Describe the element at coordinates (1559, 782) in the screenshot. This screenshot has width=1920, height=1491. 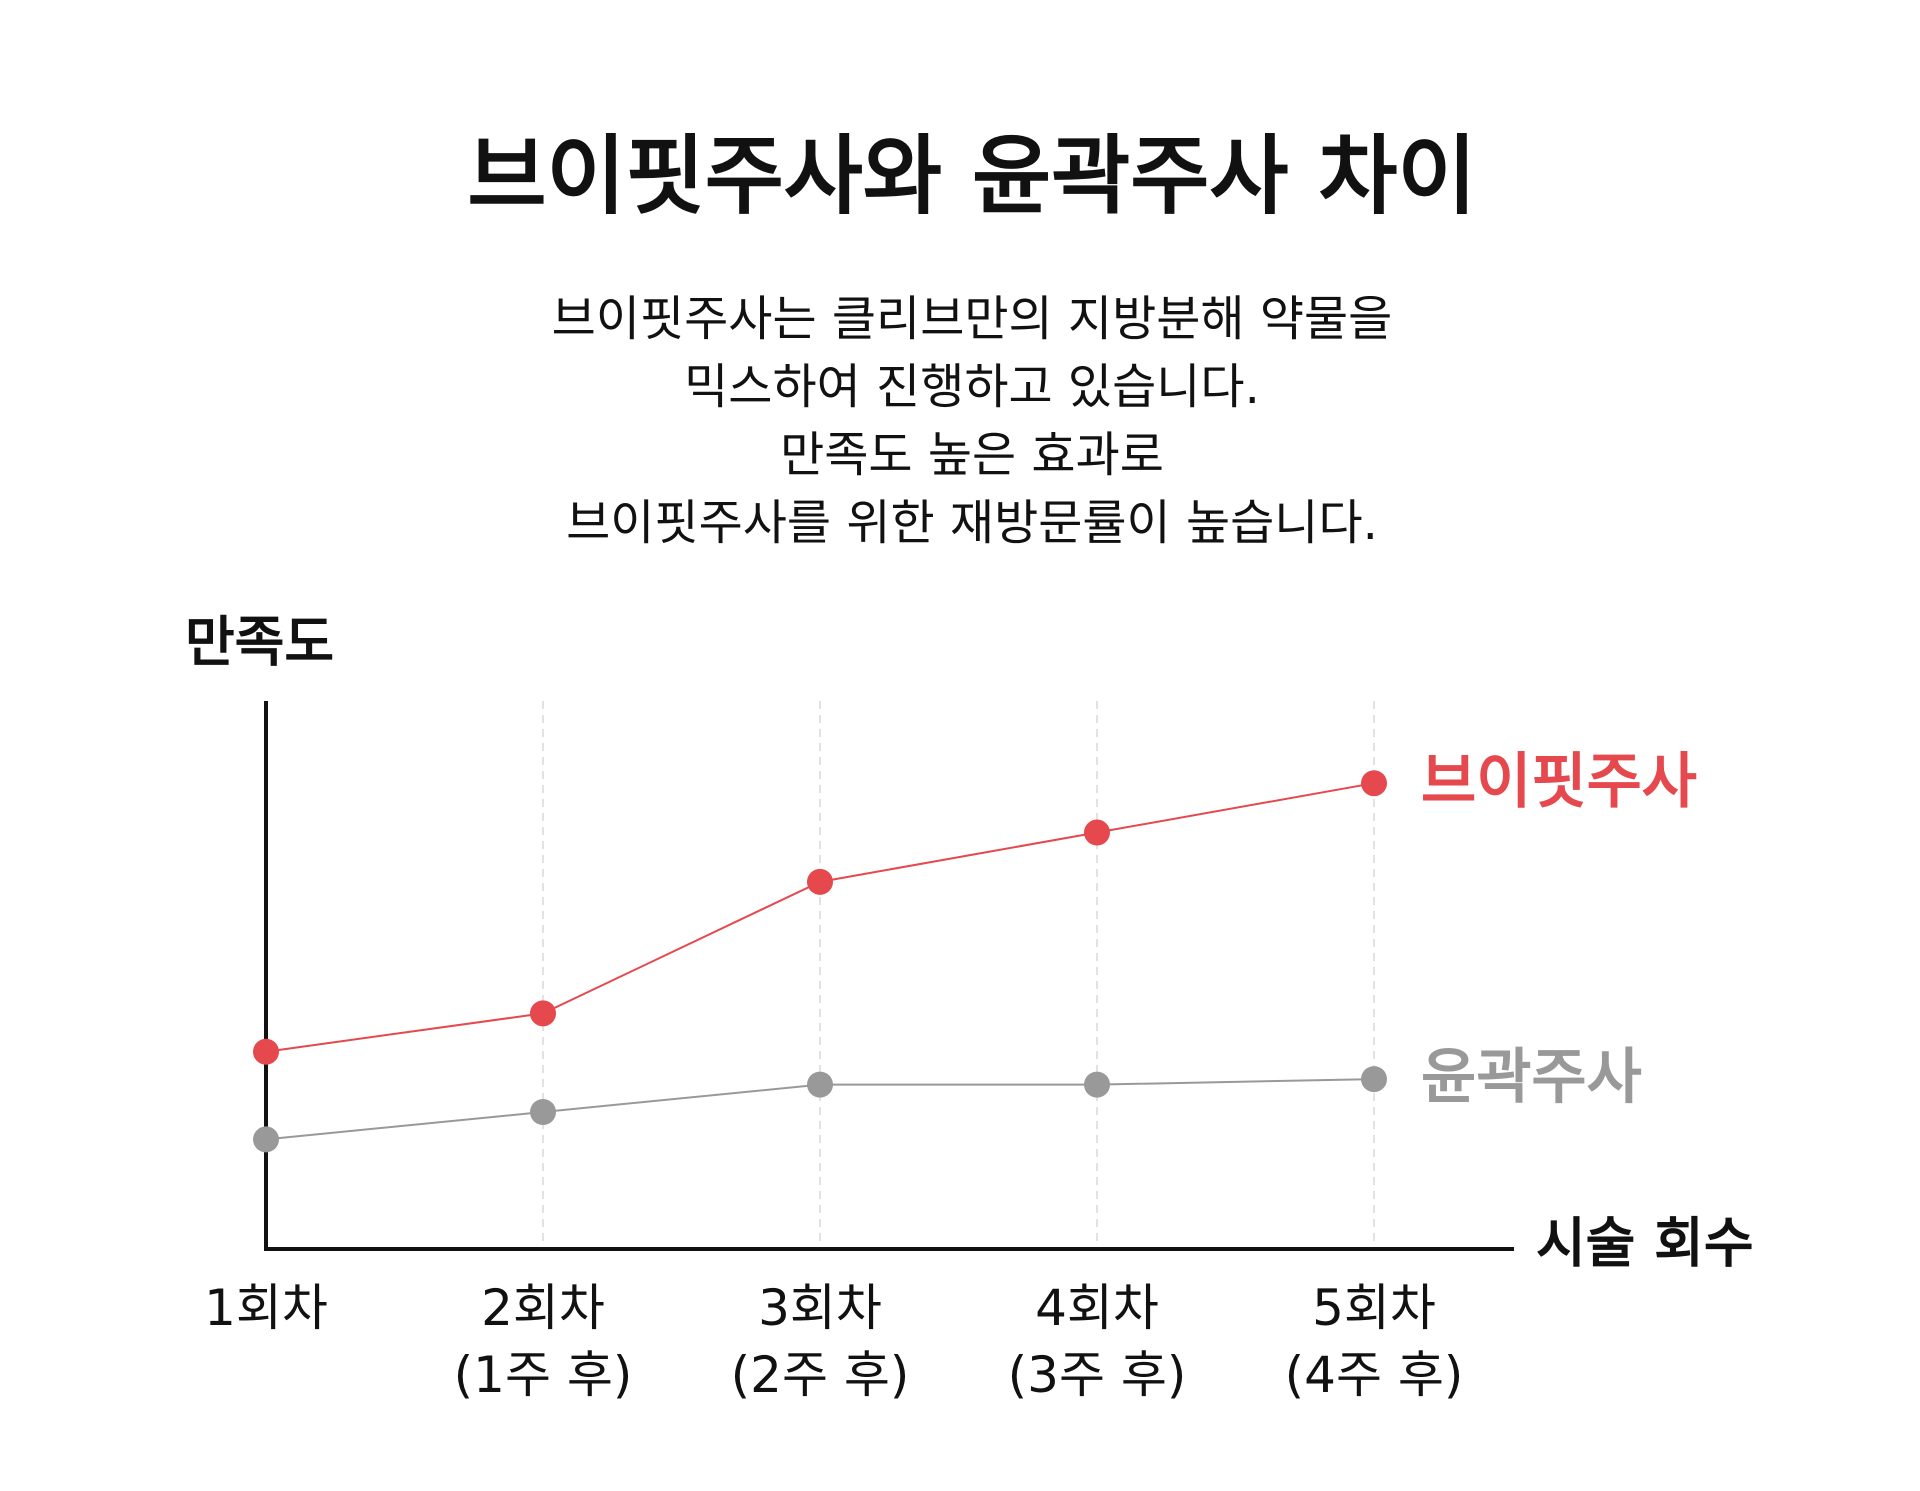
I see `legend-label: 브이핏주사` at that location.